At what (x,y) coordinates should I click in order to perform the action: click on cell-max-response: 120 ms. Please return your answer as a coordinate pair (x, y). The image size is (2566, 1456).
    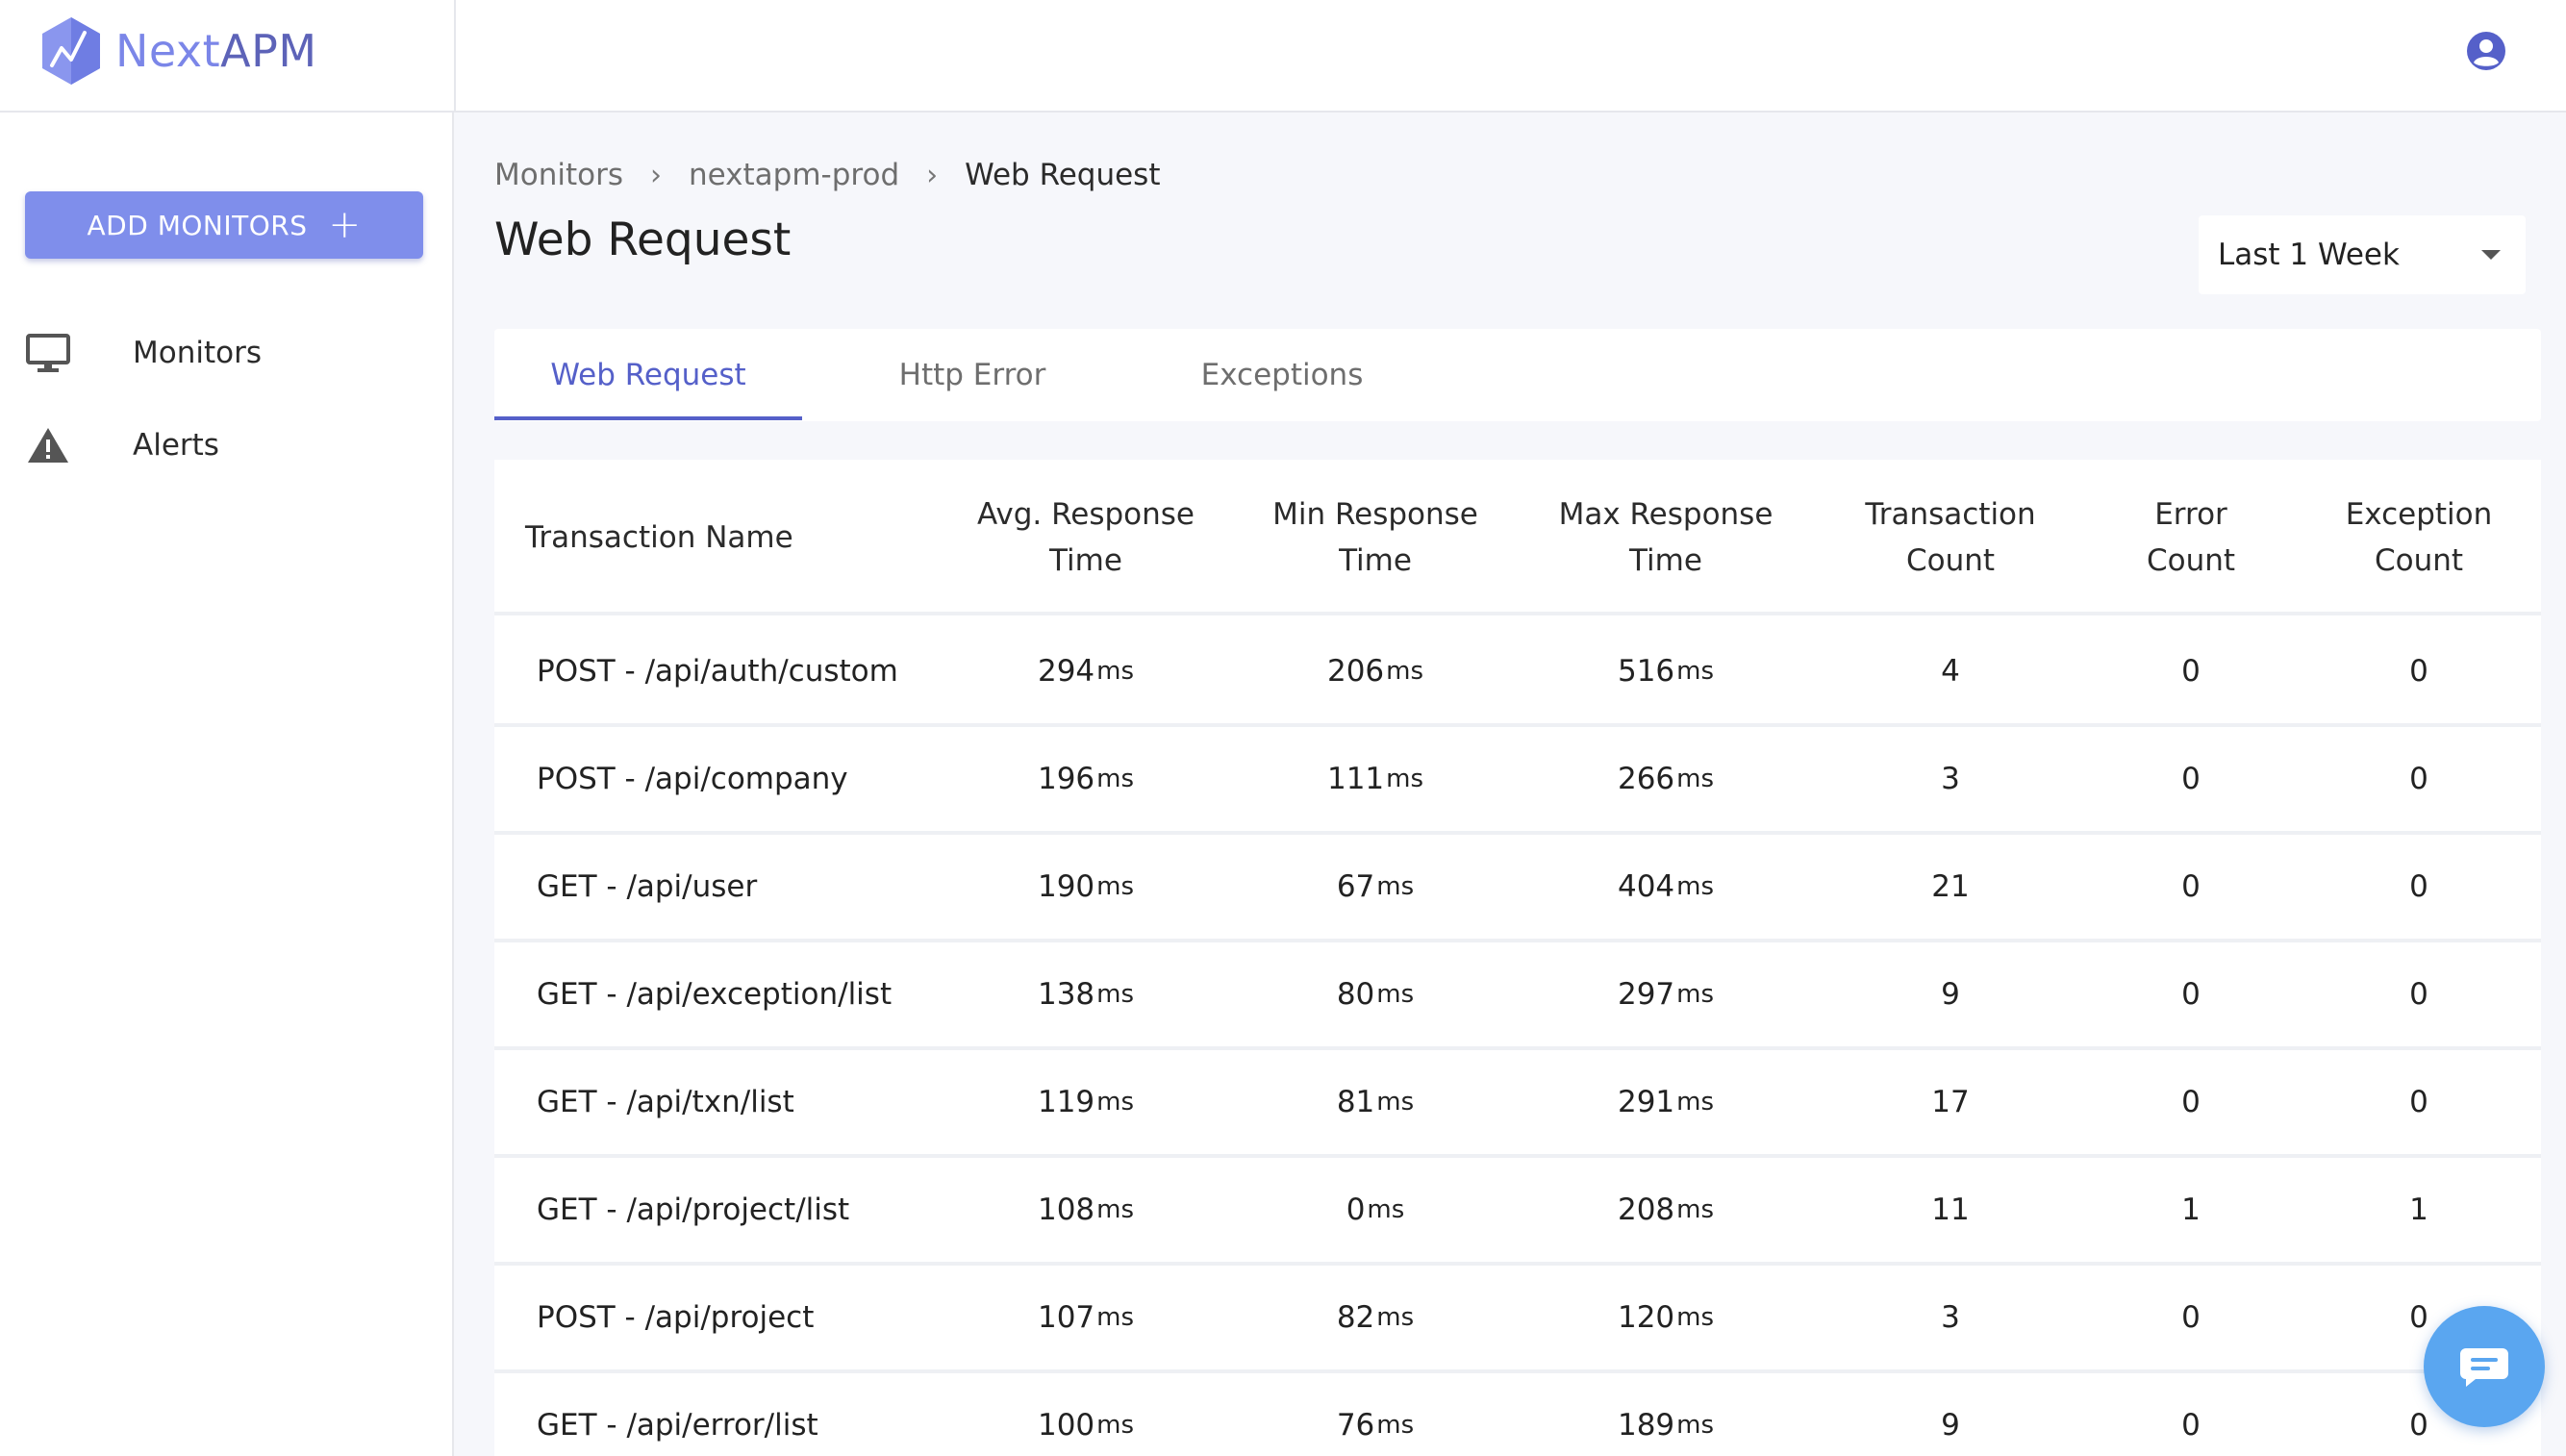
    Looking at the image, I should click on (1666, 1317).